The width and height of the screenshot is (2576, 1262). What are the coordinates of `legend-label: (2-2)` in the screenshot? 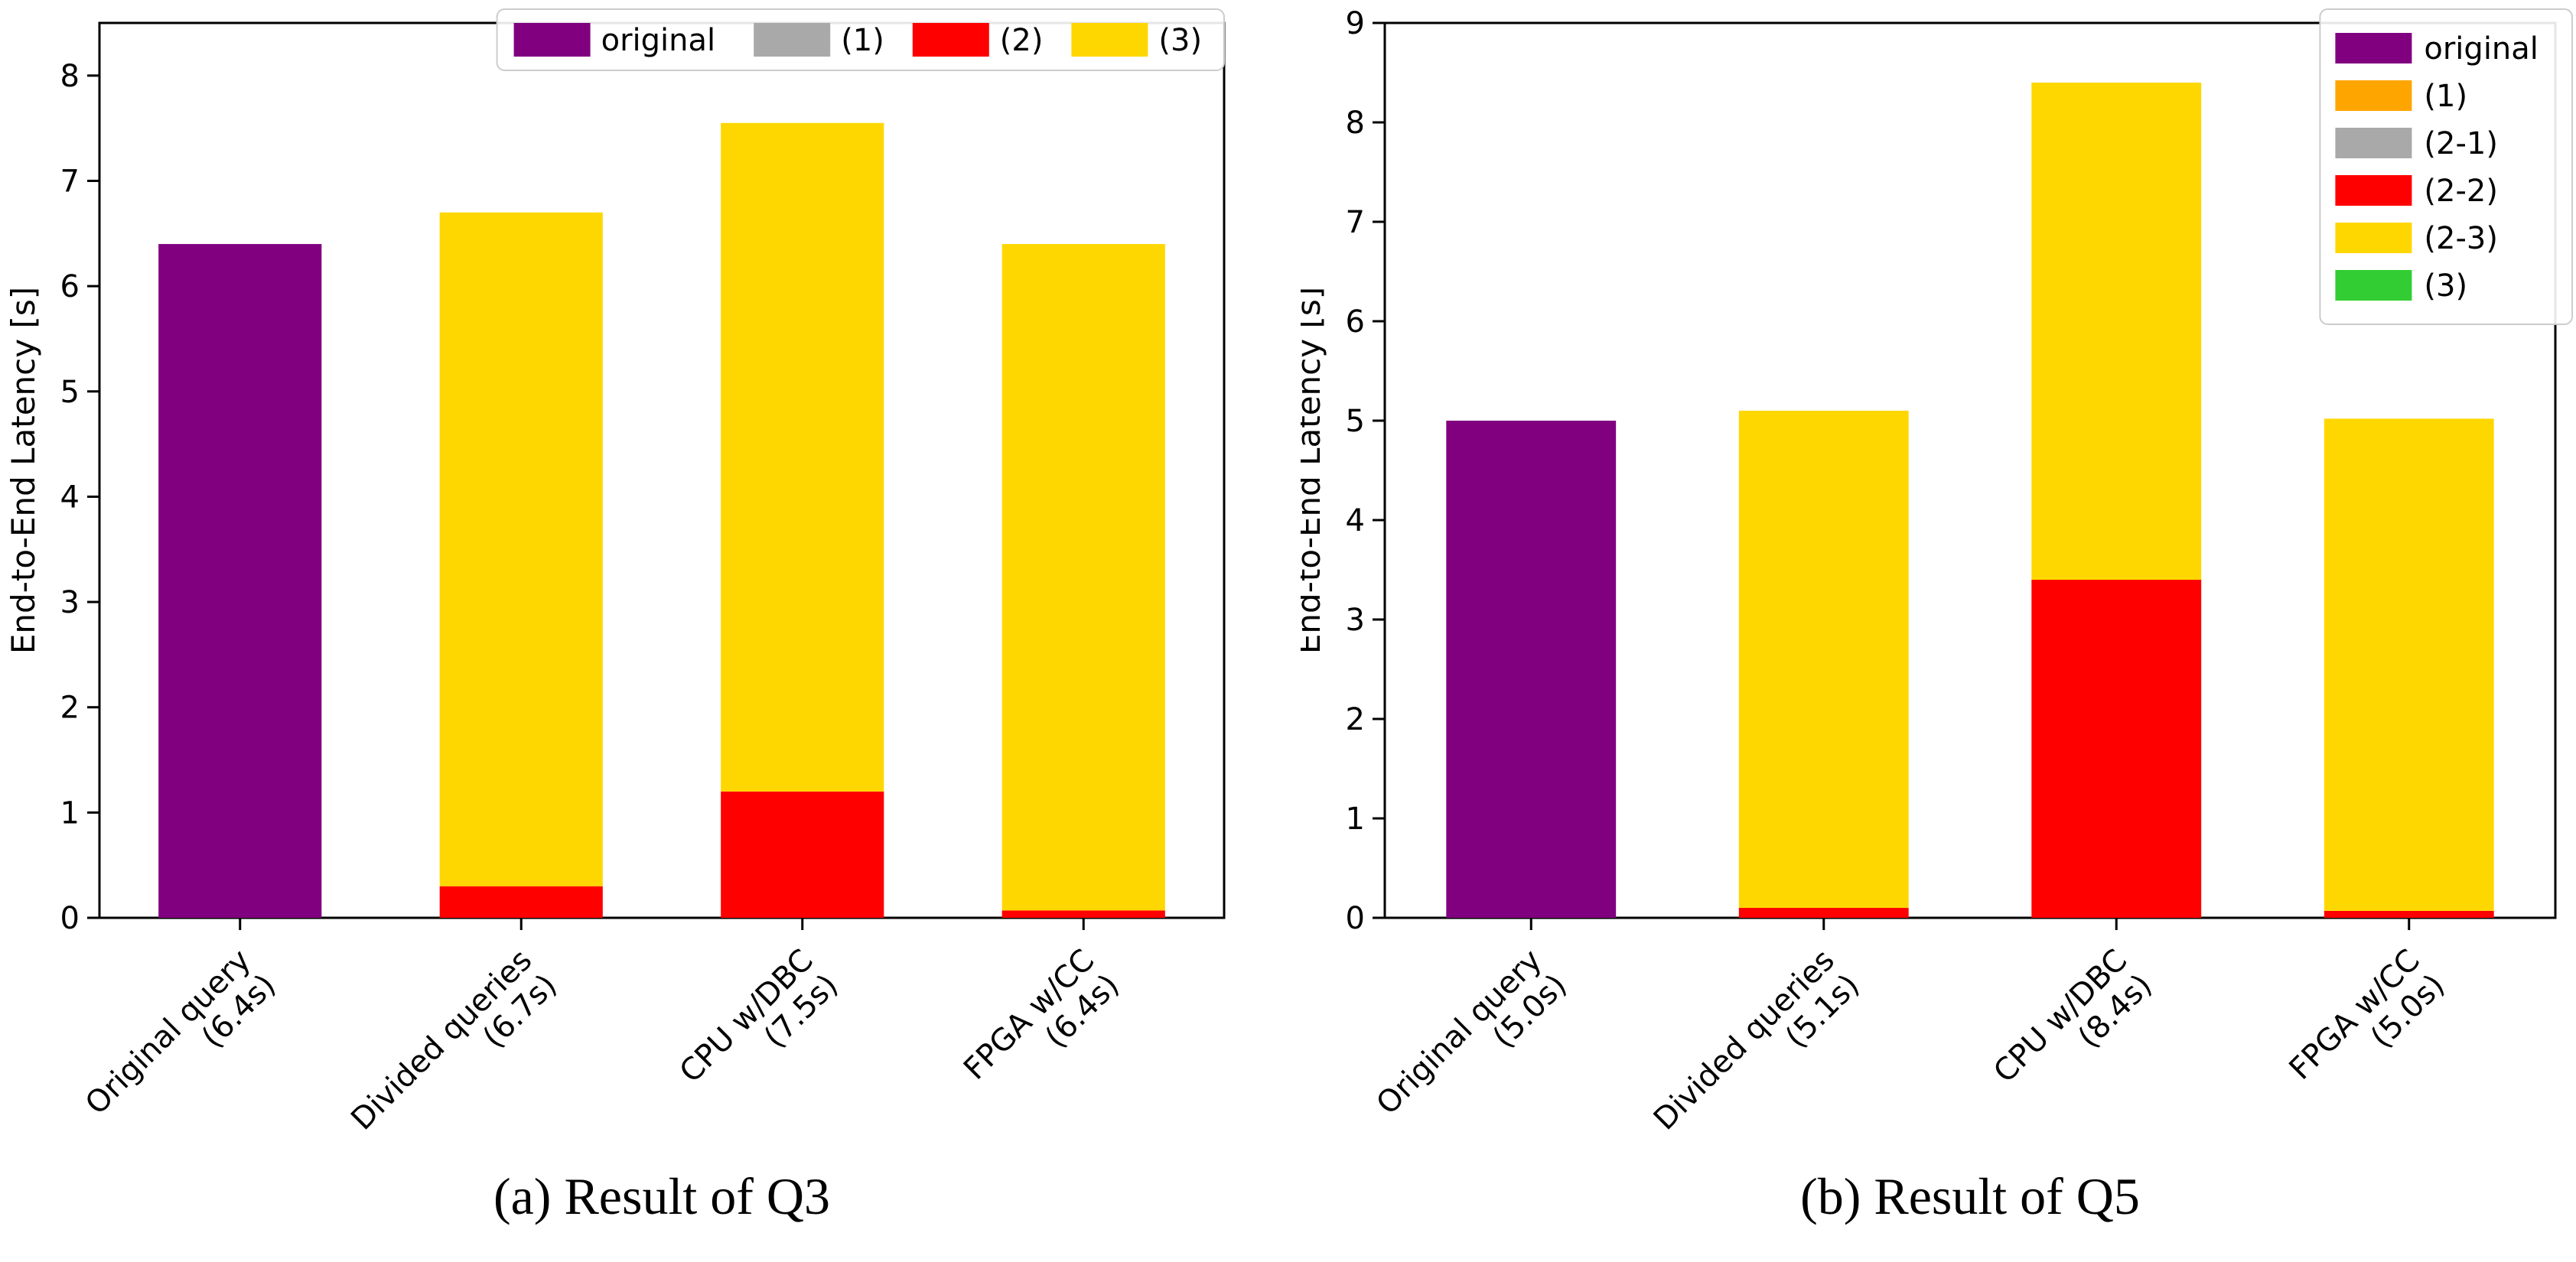 It's located at (2461, 191).